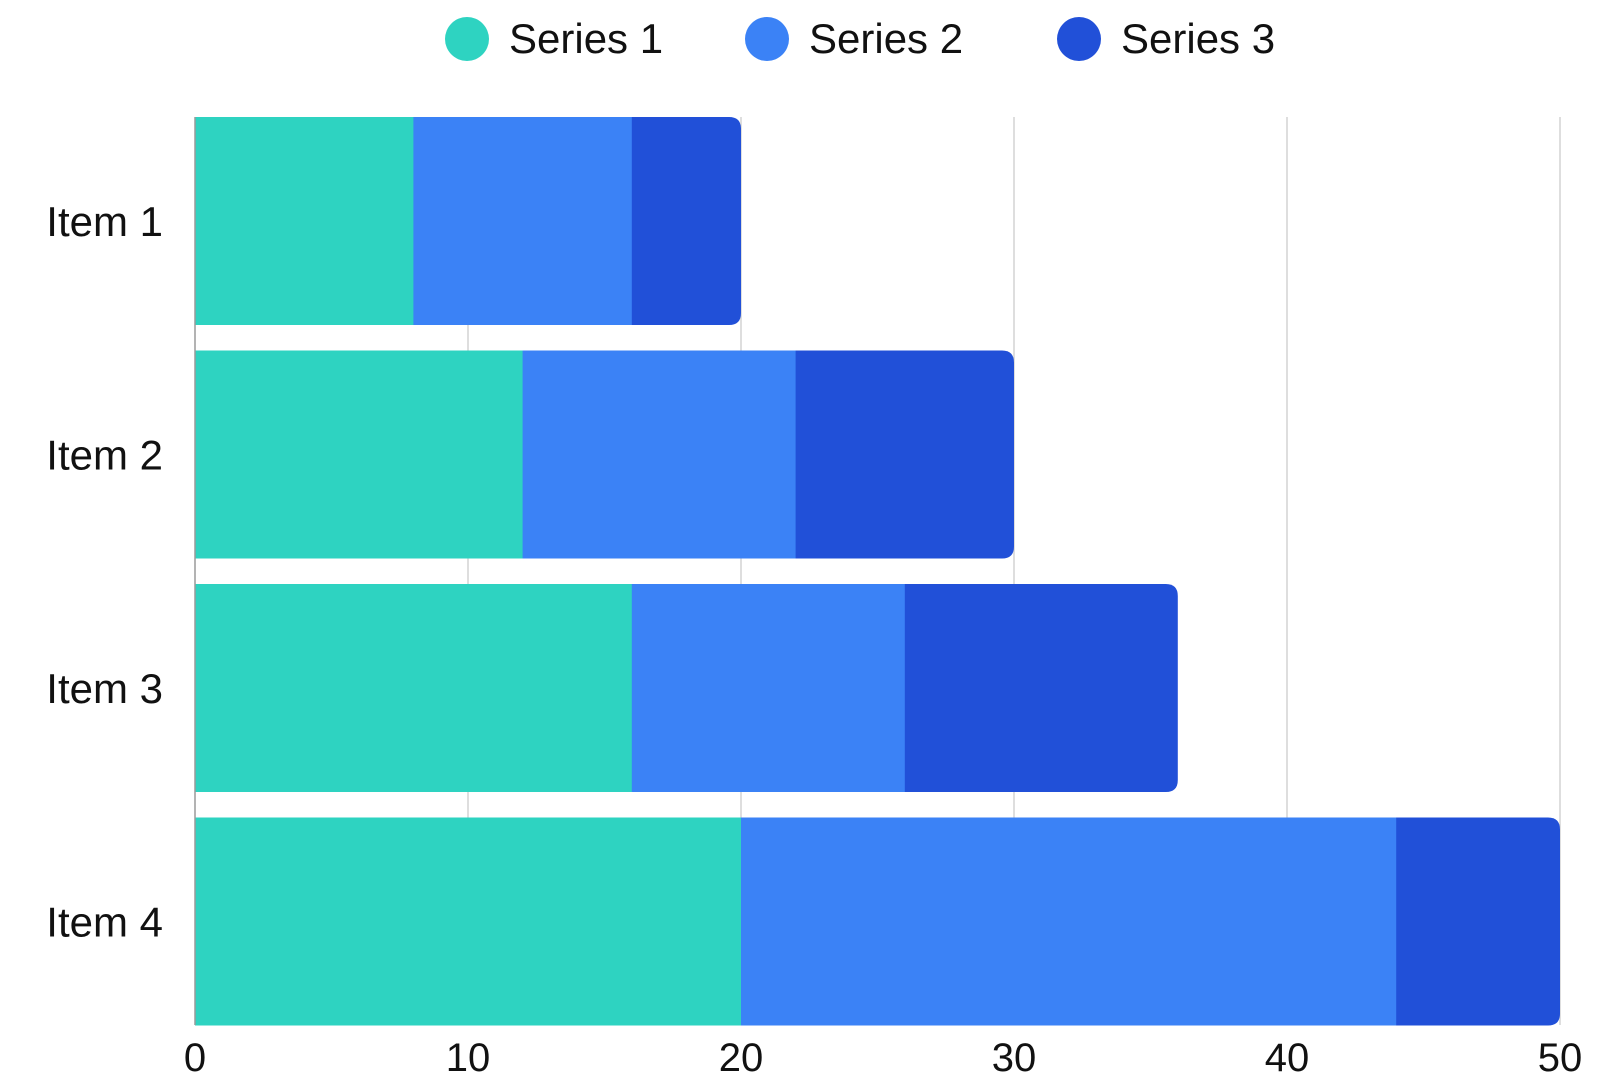 The image size is (1615, 1077). What do you see at coordinates (195, 1056) in the screenshot?
I see `x-tick-label: 0` at bounding box center [195, 1056].